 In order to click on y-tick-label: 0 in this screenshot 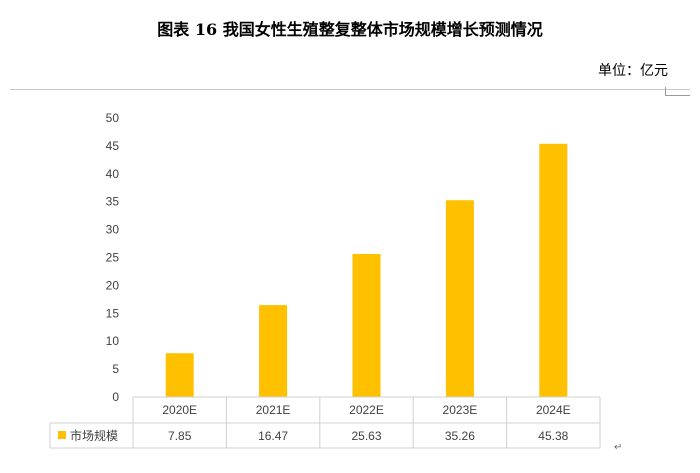, I will do `click(115, 397)`.